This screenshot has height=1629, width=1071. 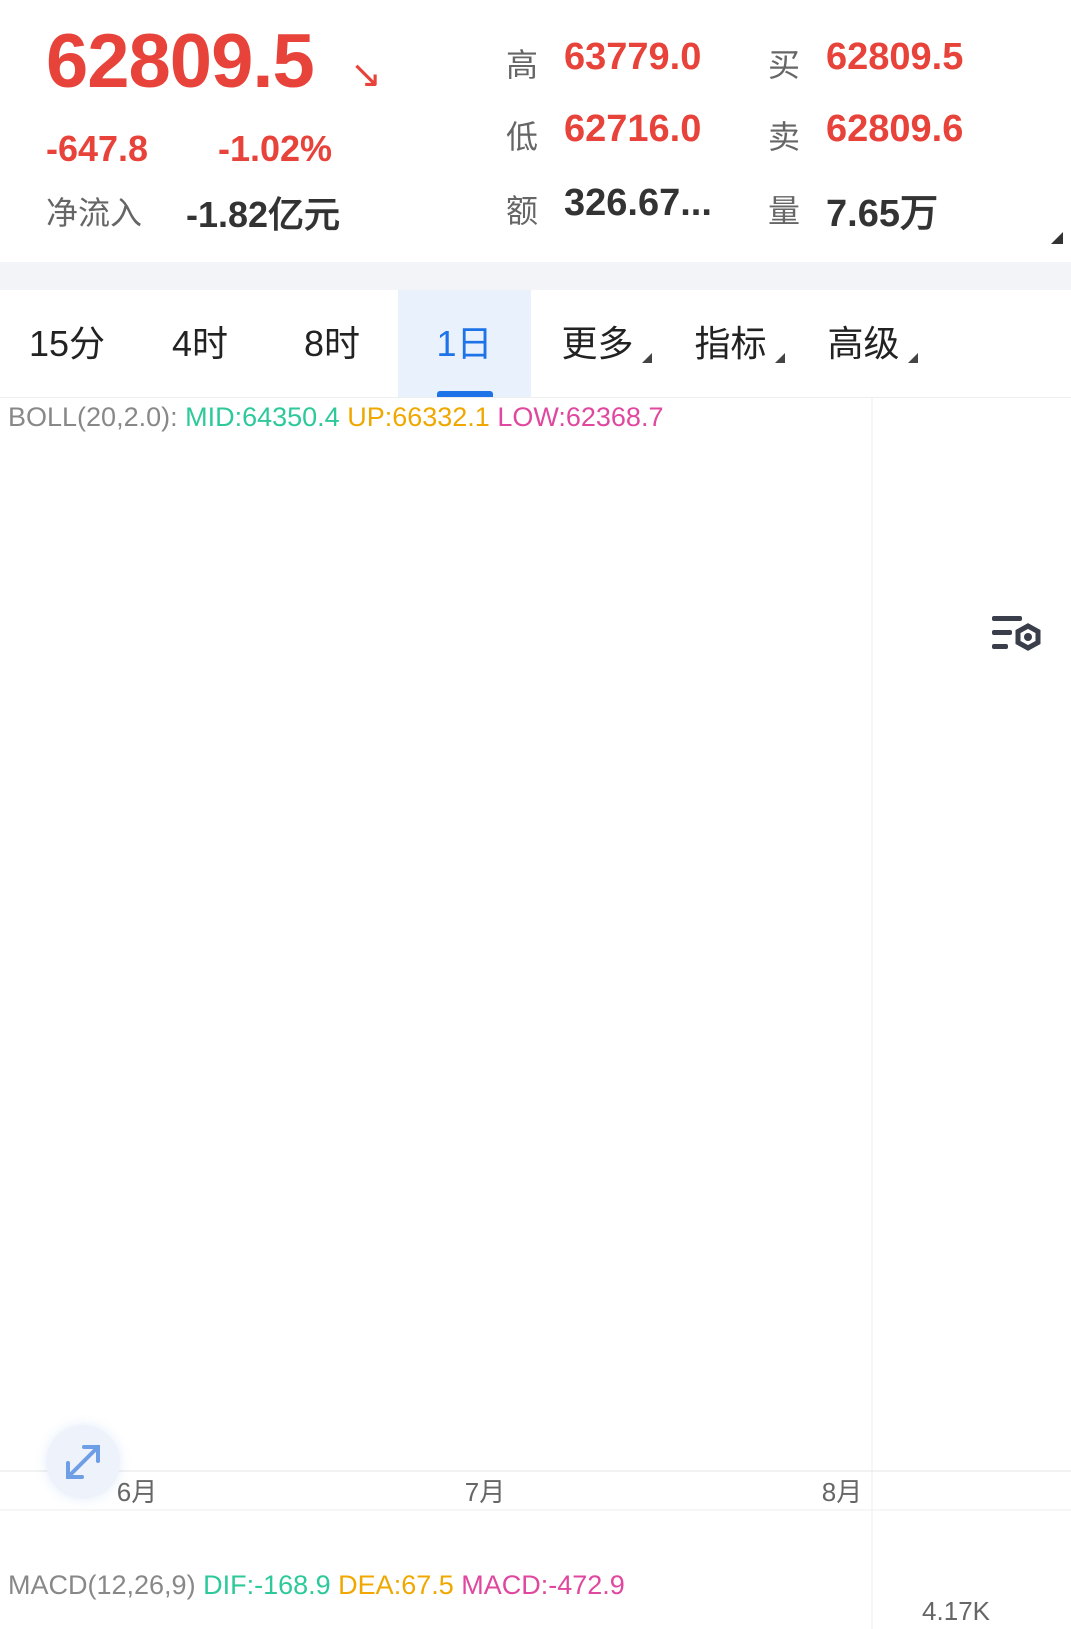 What do you see at coordinates (895, 129) in the screenshot?
I see `ask-value: 62809.6` at bounding box center [895, 129].